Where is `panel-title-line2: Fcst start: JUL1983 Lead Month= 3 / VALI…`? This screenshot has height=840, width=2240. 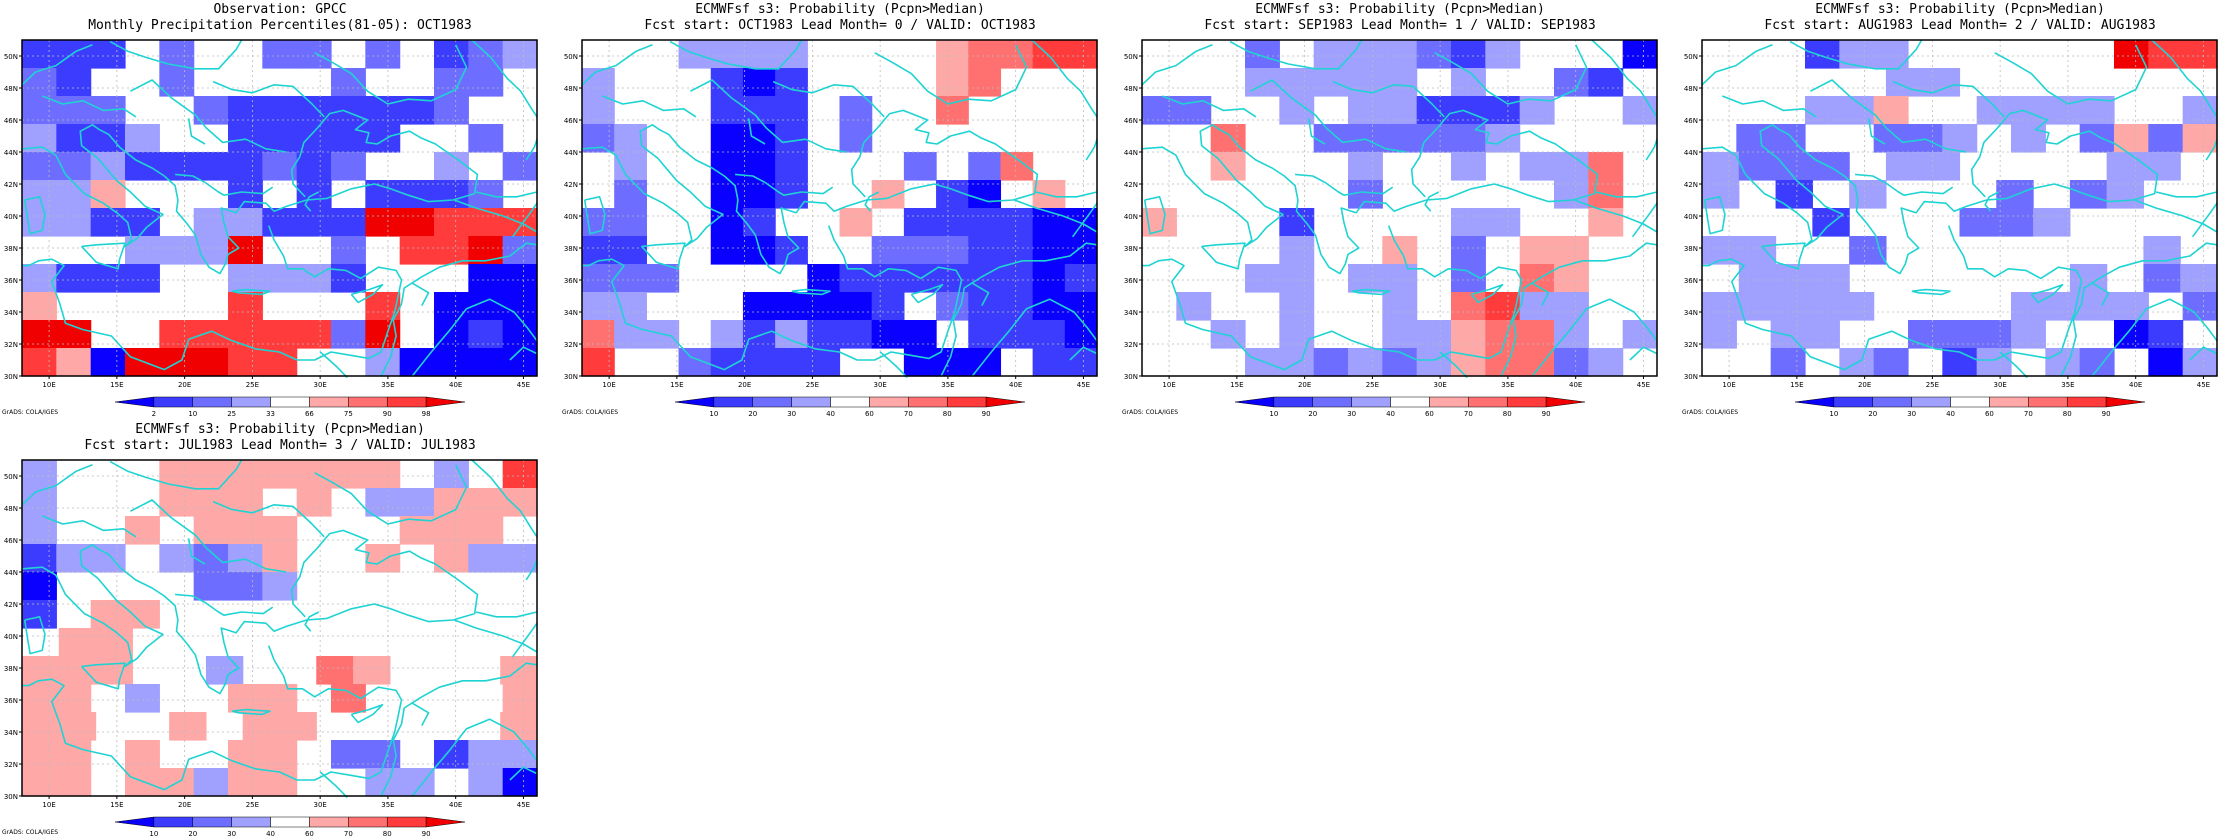
panel-title-line2: Fcst start: JUL1983 Lead Month= 3 / VALI… is located at coordinates (279, 445).